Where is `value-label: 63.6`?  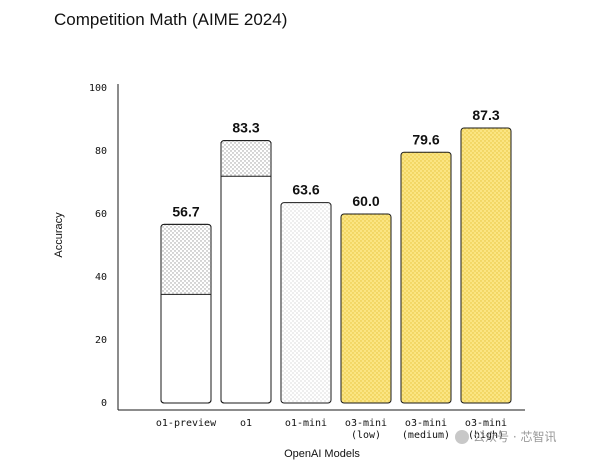 value-label: 63.6 is located at coordinates (305, 190).